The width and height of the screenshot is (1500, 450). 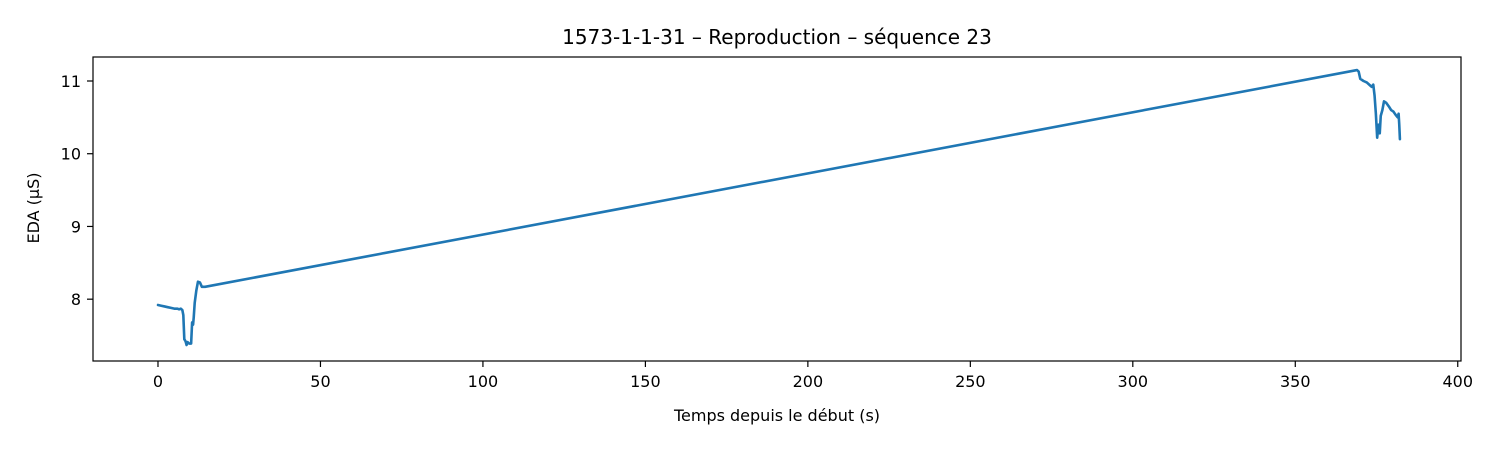 What do you see at coordinates (77, 190) in the screenshot?
I see `y-axis: 8 9 10 11` at bounding box center [77, 190].